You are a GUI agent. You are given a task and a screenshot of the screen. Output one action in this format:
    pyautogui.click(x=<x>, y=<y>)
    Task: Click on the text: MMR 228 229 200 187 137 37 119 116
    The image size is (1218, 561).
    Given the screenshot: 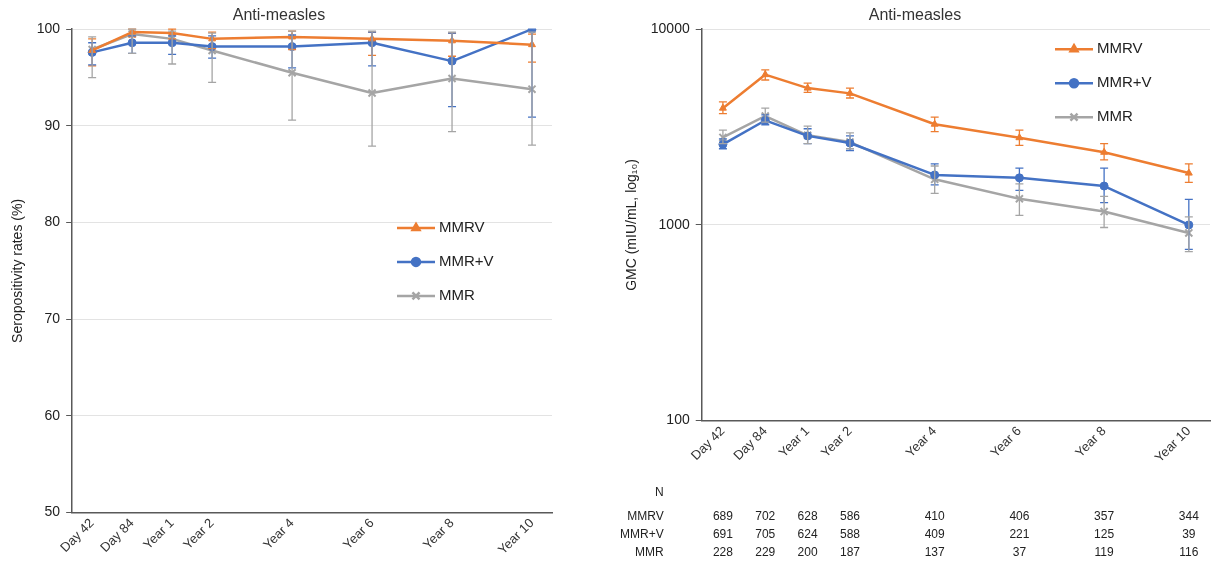 What is the action you would take?
    pyautogui.click(x=917, y=551)
    